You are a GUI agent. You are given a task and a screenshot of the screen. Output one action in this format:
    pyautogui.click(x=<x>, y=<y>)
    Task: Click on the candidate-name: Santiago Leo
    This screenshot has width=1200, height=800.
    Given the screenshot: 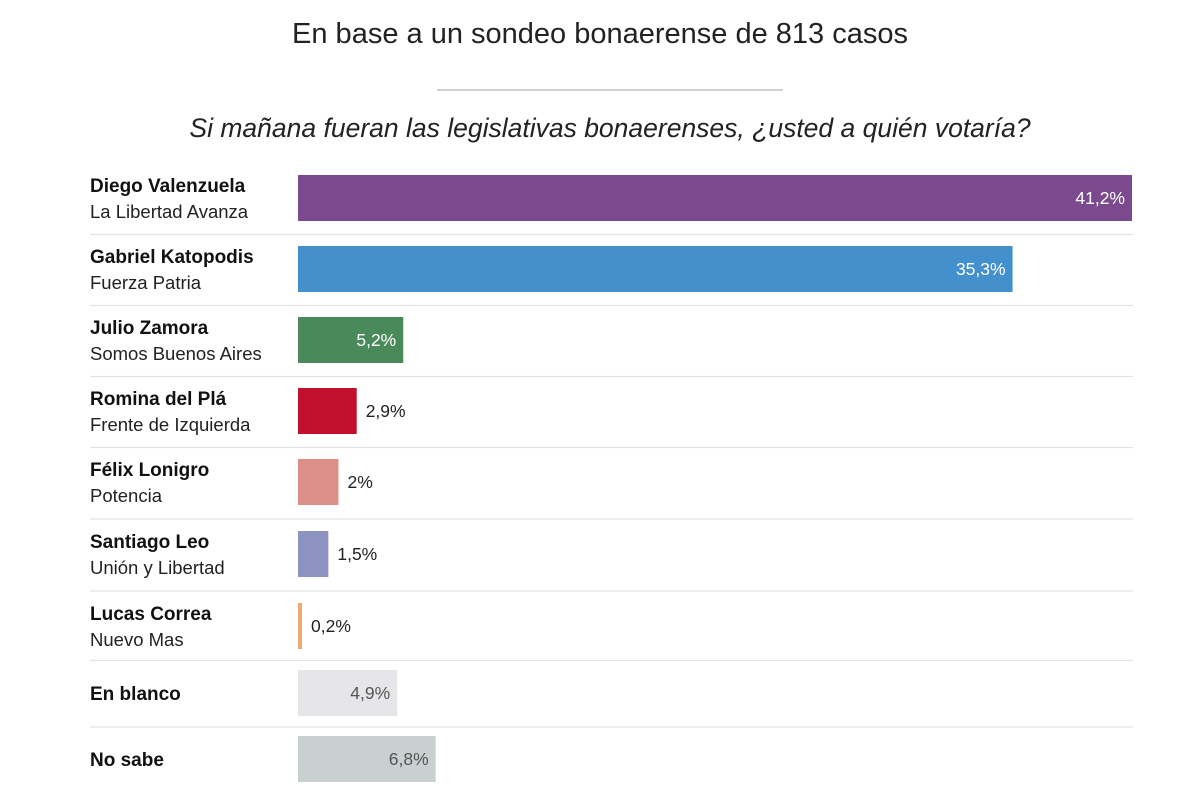 What is the action you would take?
    pyautogui.click(x=149, y=542)
    